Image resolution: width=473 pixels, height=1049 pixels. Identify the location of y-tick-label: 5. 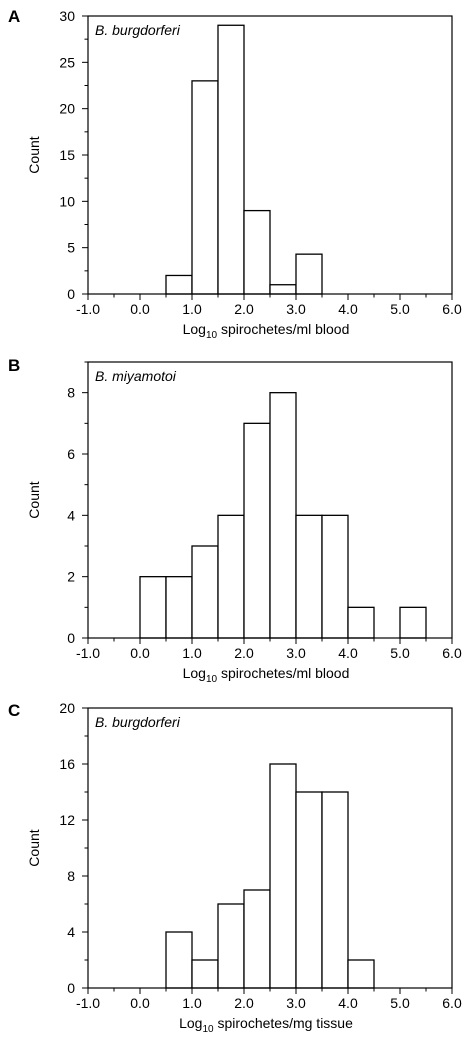
(71, 248).